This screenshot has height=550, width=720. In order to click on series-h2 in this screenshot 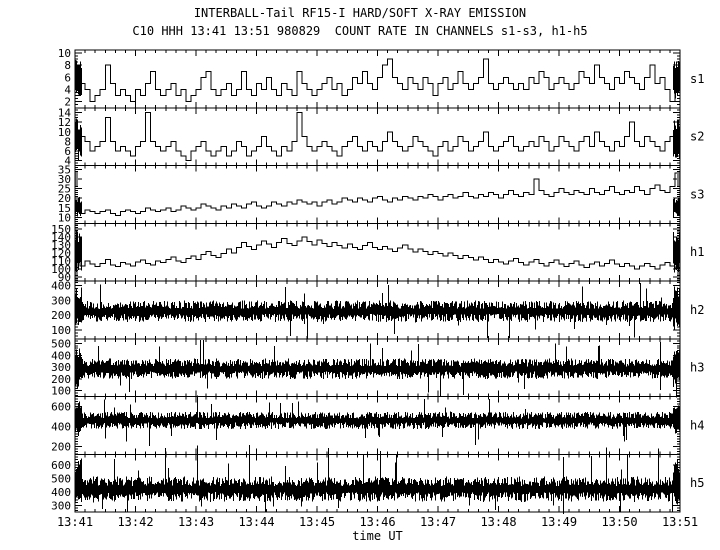, I will do `click(377, 311)`.